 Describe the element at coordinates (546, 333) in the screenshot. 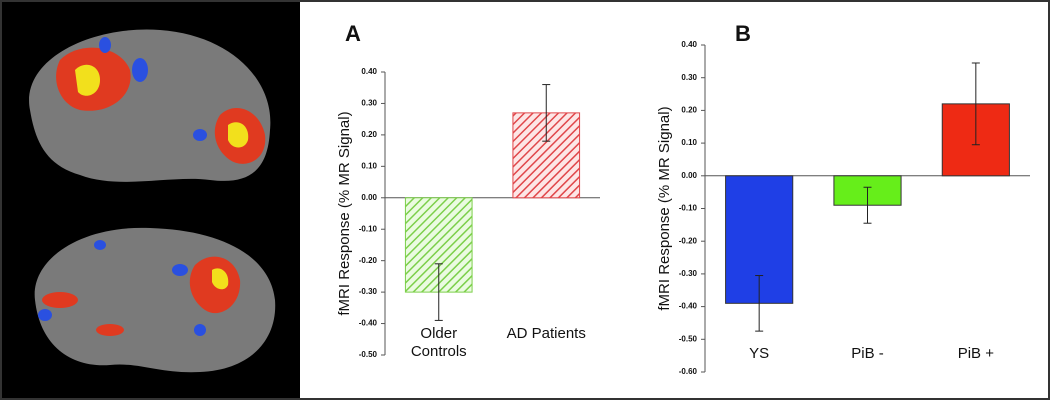

I see `x-tick-label: AD Patients` at that location.